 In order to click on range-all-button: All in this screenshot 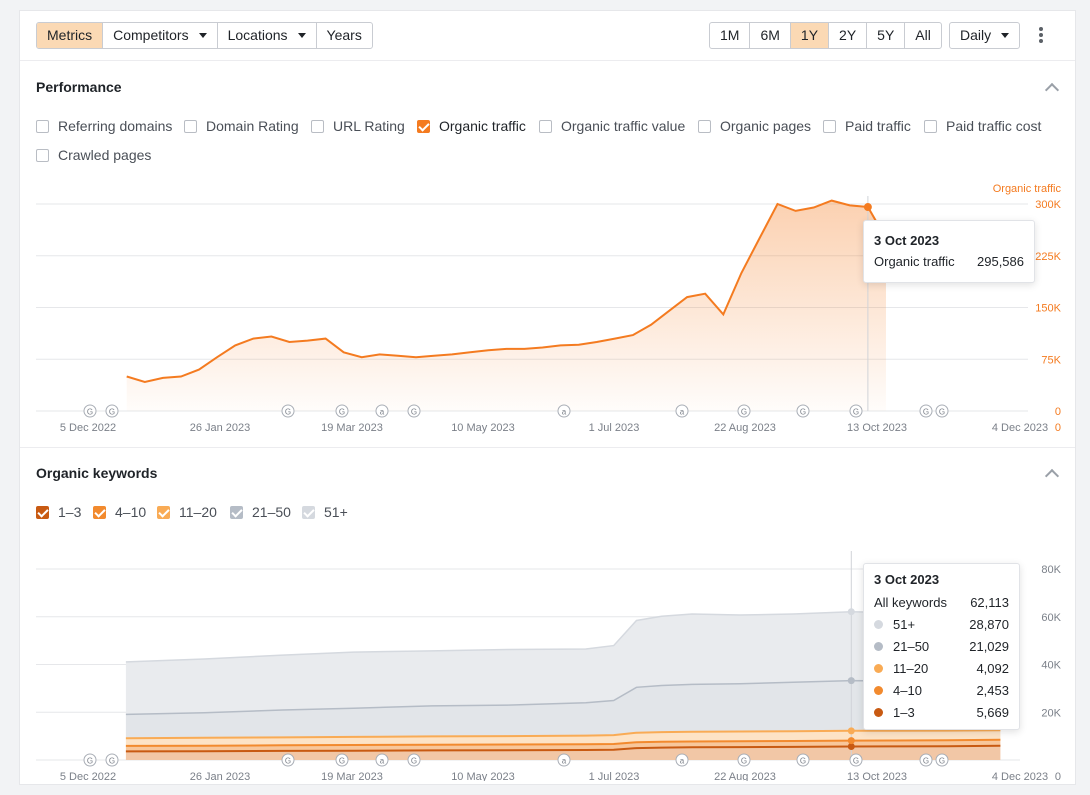, I will do `click(923, 35)`.